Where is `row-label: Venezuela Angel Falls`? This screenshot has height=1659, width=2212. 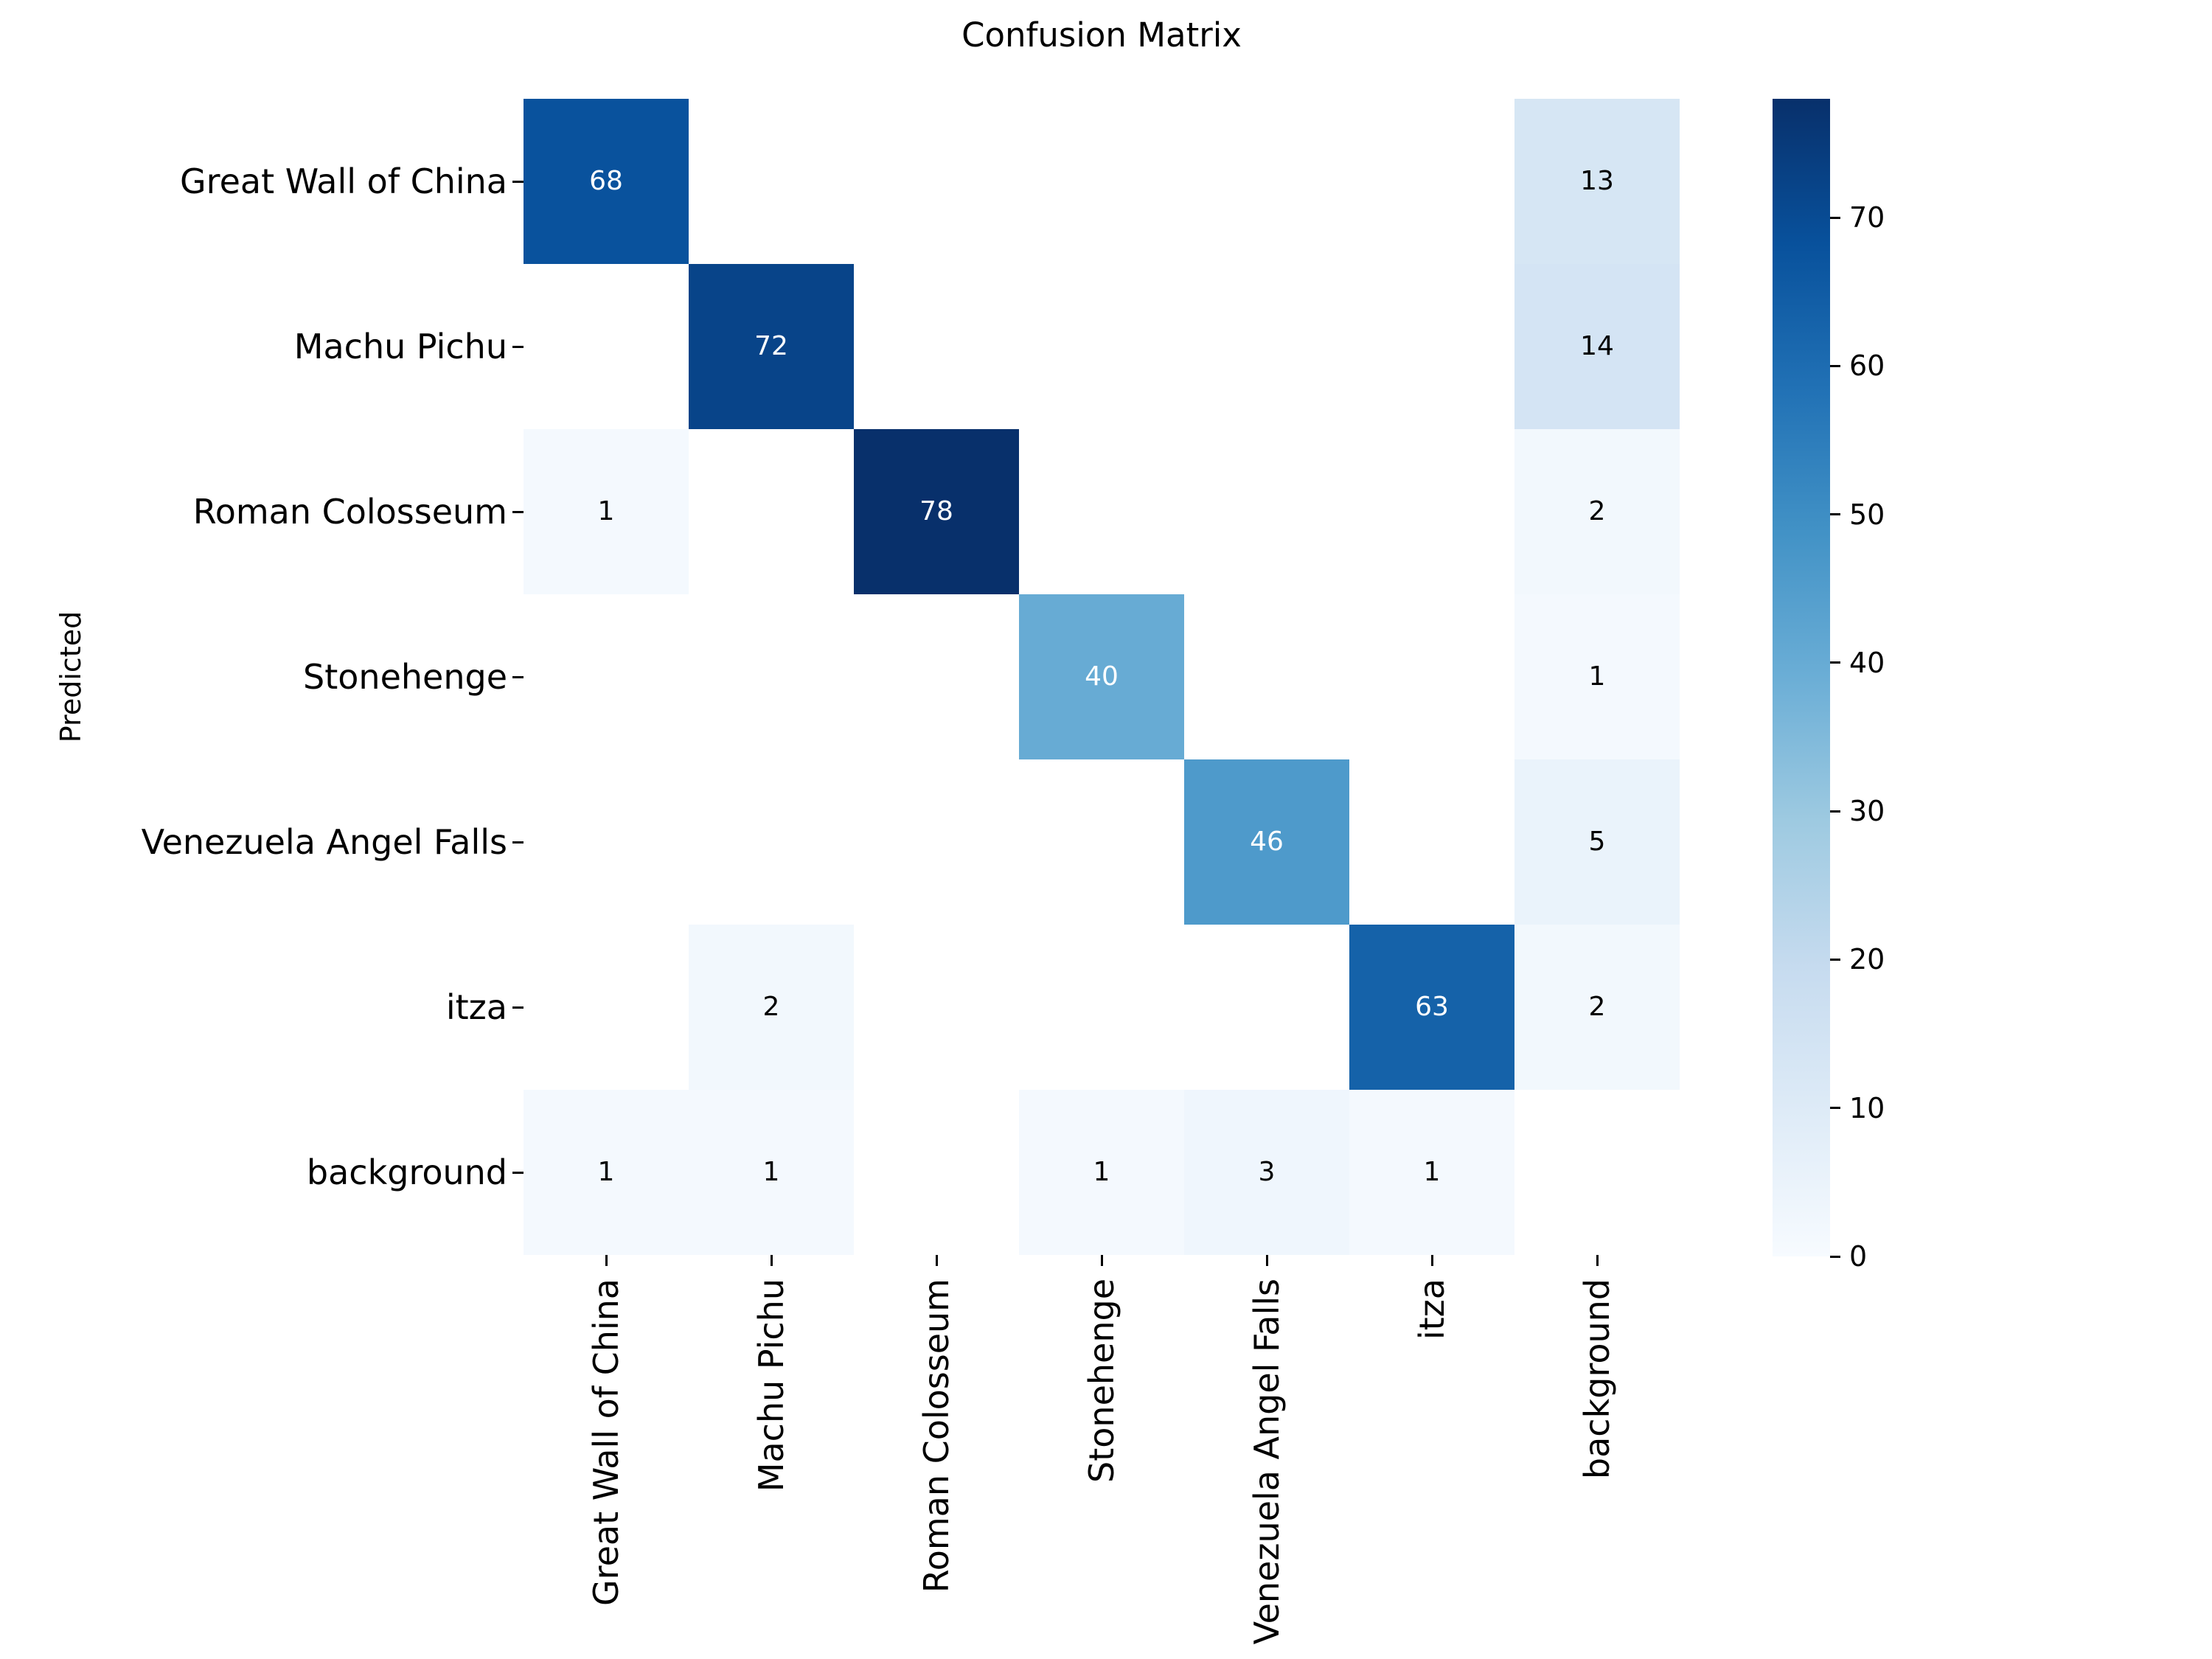
row-label: Venezuela Angel Falls is located at coordinates (324, 842).